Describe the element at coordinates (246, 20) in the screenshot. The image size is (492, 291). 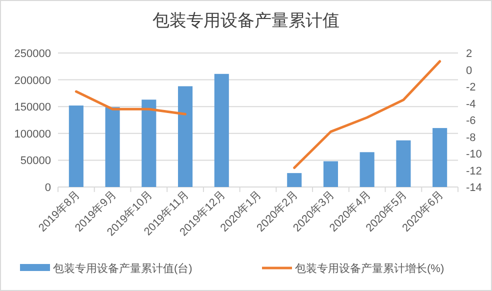
I see `chart-title: 包装专用设备产量累计值` at that location.